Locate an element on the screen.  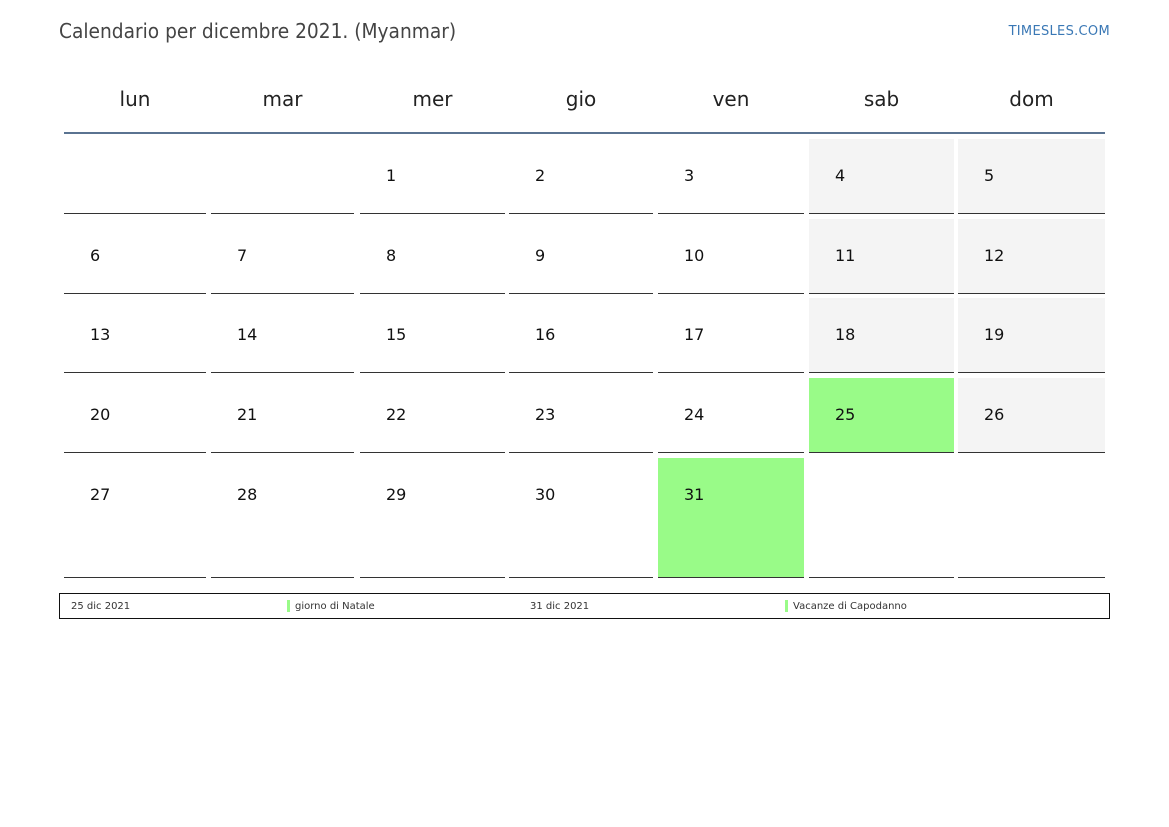
day-number: 14 is located at coordinates (247, 334).